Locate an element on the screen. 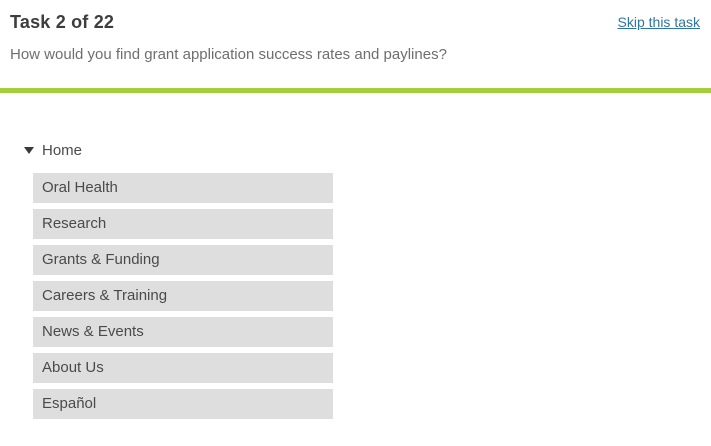  tree-item-oral-health: Oral Health is located at coordinates (183, 188).